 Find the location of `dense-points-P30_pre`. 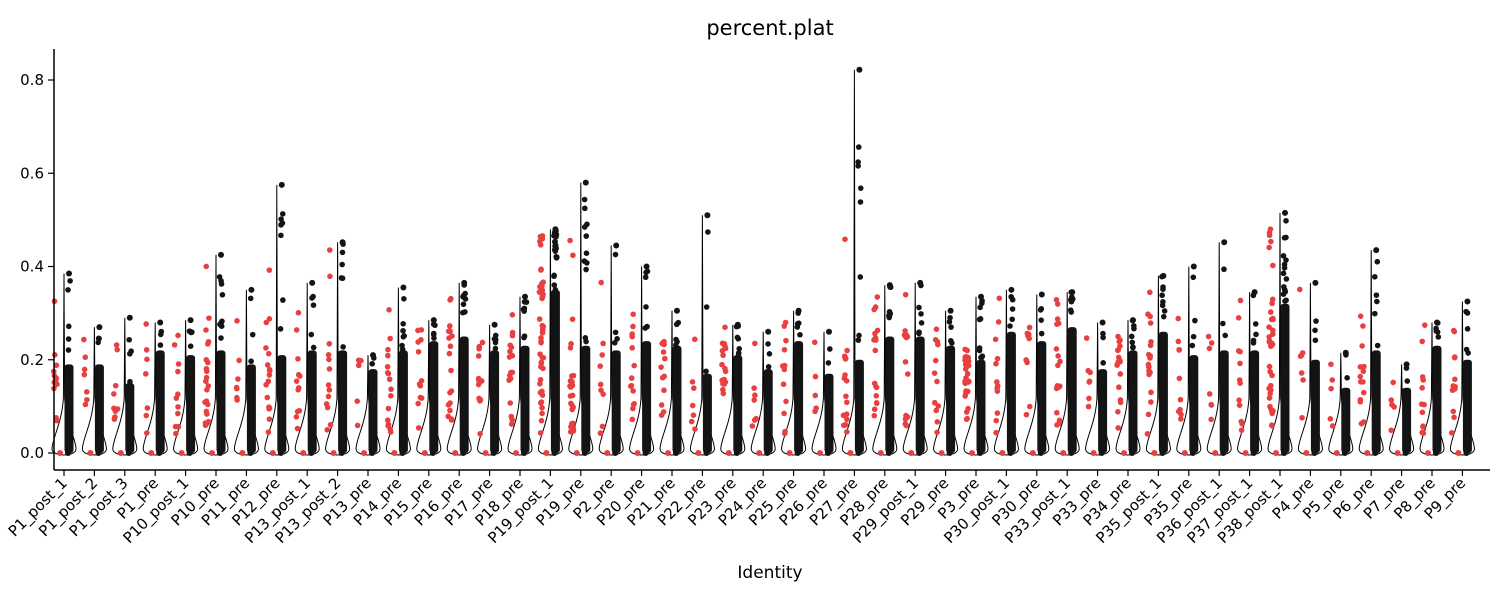

dense-points-P30_pre is located at coordinates (1042, 397).